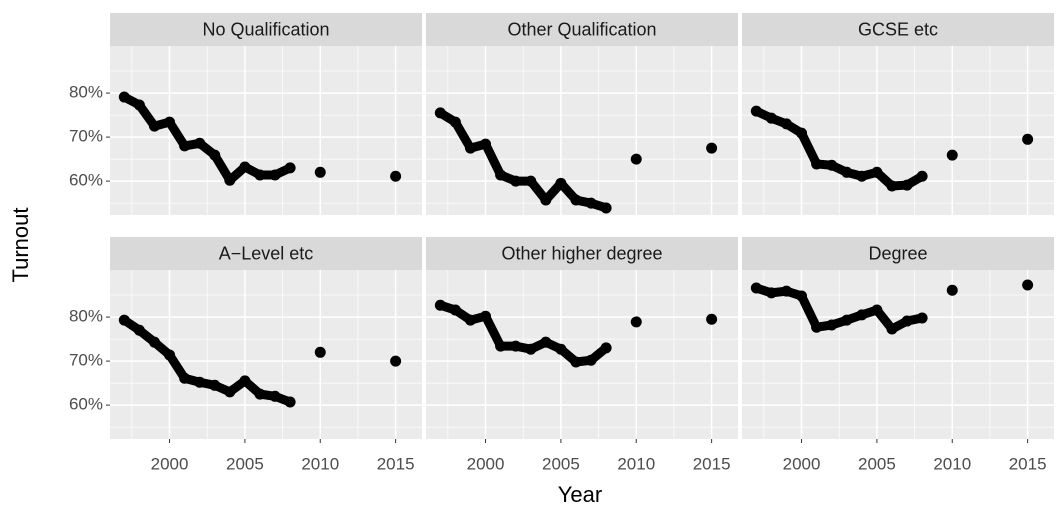  I want to click on strip-label: Degree, so click(897, 253).